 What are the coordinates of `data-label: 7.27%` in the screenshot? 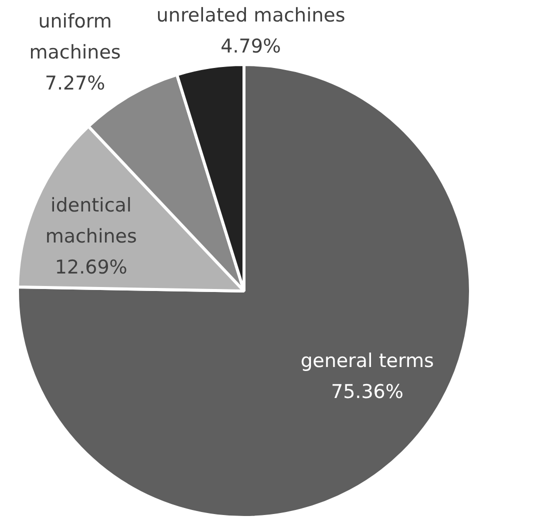 It's located at (75, 83).